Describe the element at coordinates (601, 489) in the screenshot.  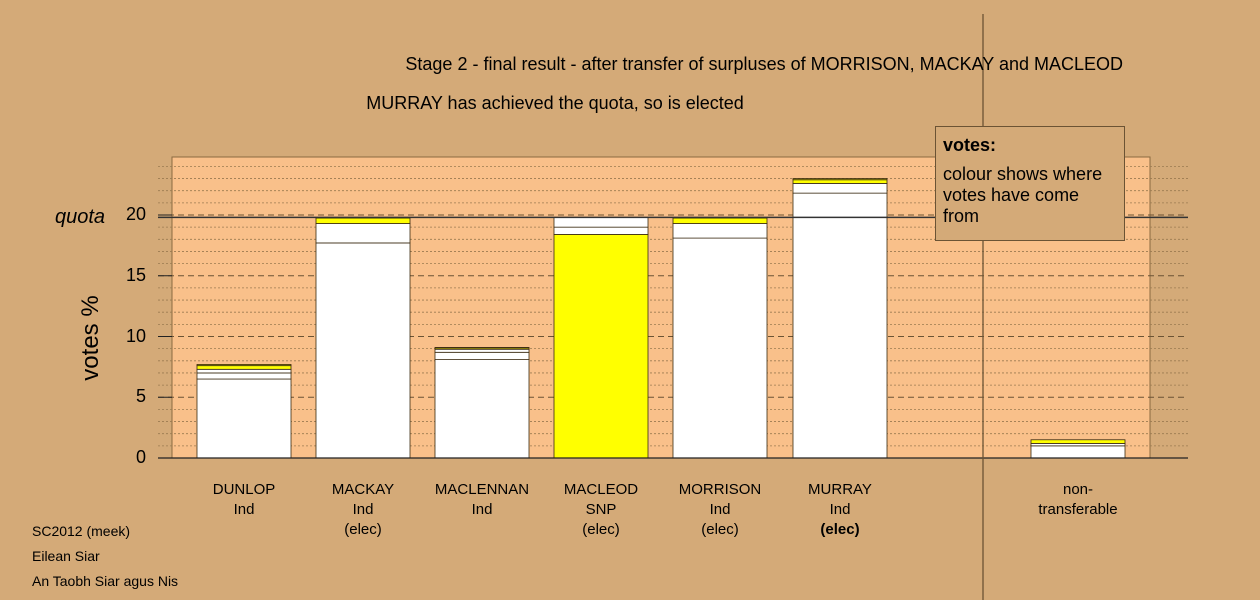
I see `category-name: MACLEOD` at that location.